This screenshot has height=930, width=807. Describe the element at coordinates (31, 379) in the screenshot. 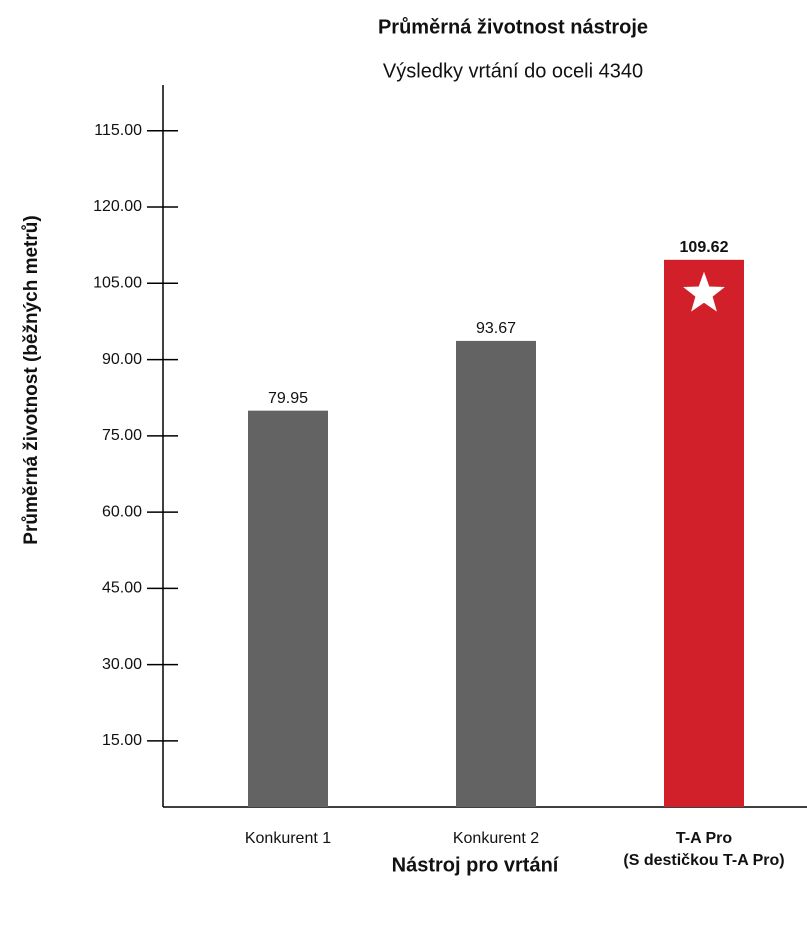

I see `y-axis-title: Průměrná životnost (běžných metrů)` at that location.